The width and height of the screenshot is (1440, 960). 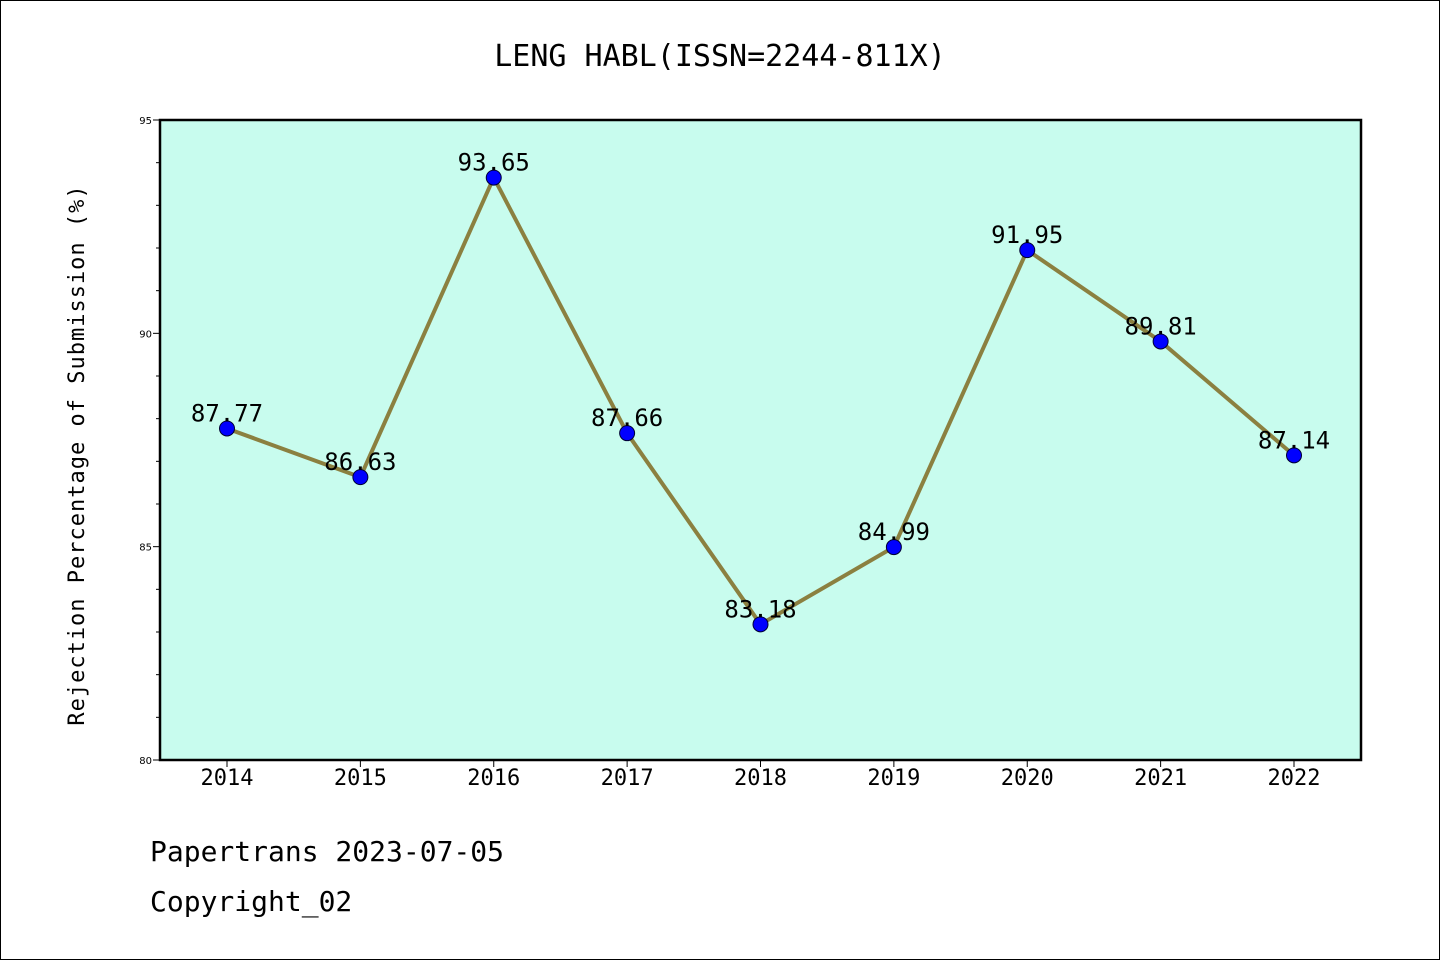 I want to click on x-tick-label: 2022, so click(x=1294, y=778).